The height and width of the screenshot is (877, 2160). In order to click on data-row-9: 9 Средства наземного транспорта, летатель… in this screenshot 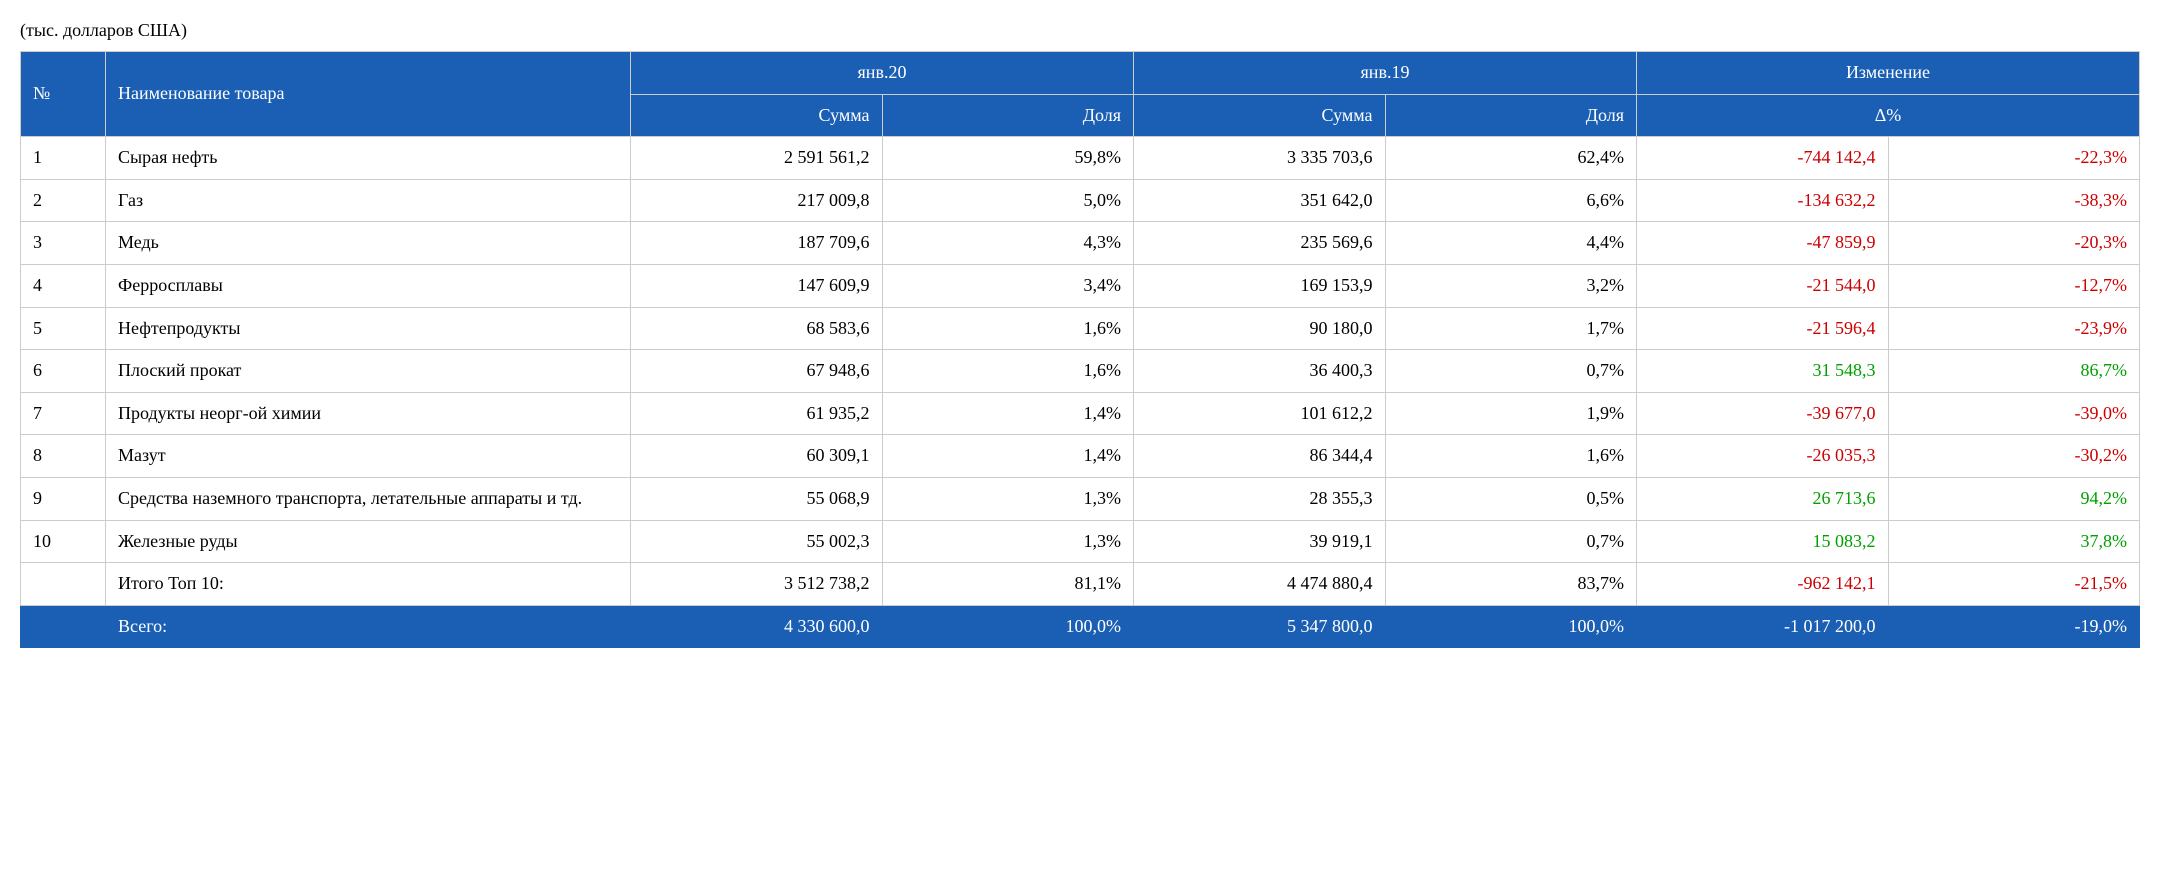, I will do `click(1080, 498)`.